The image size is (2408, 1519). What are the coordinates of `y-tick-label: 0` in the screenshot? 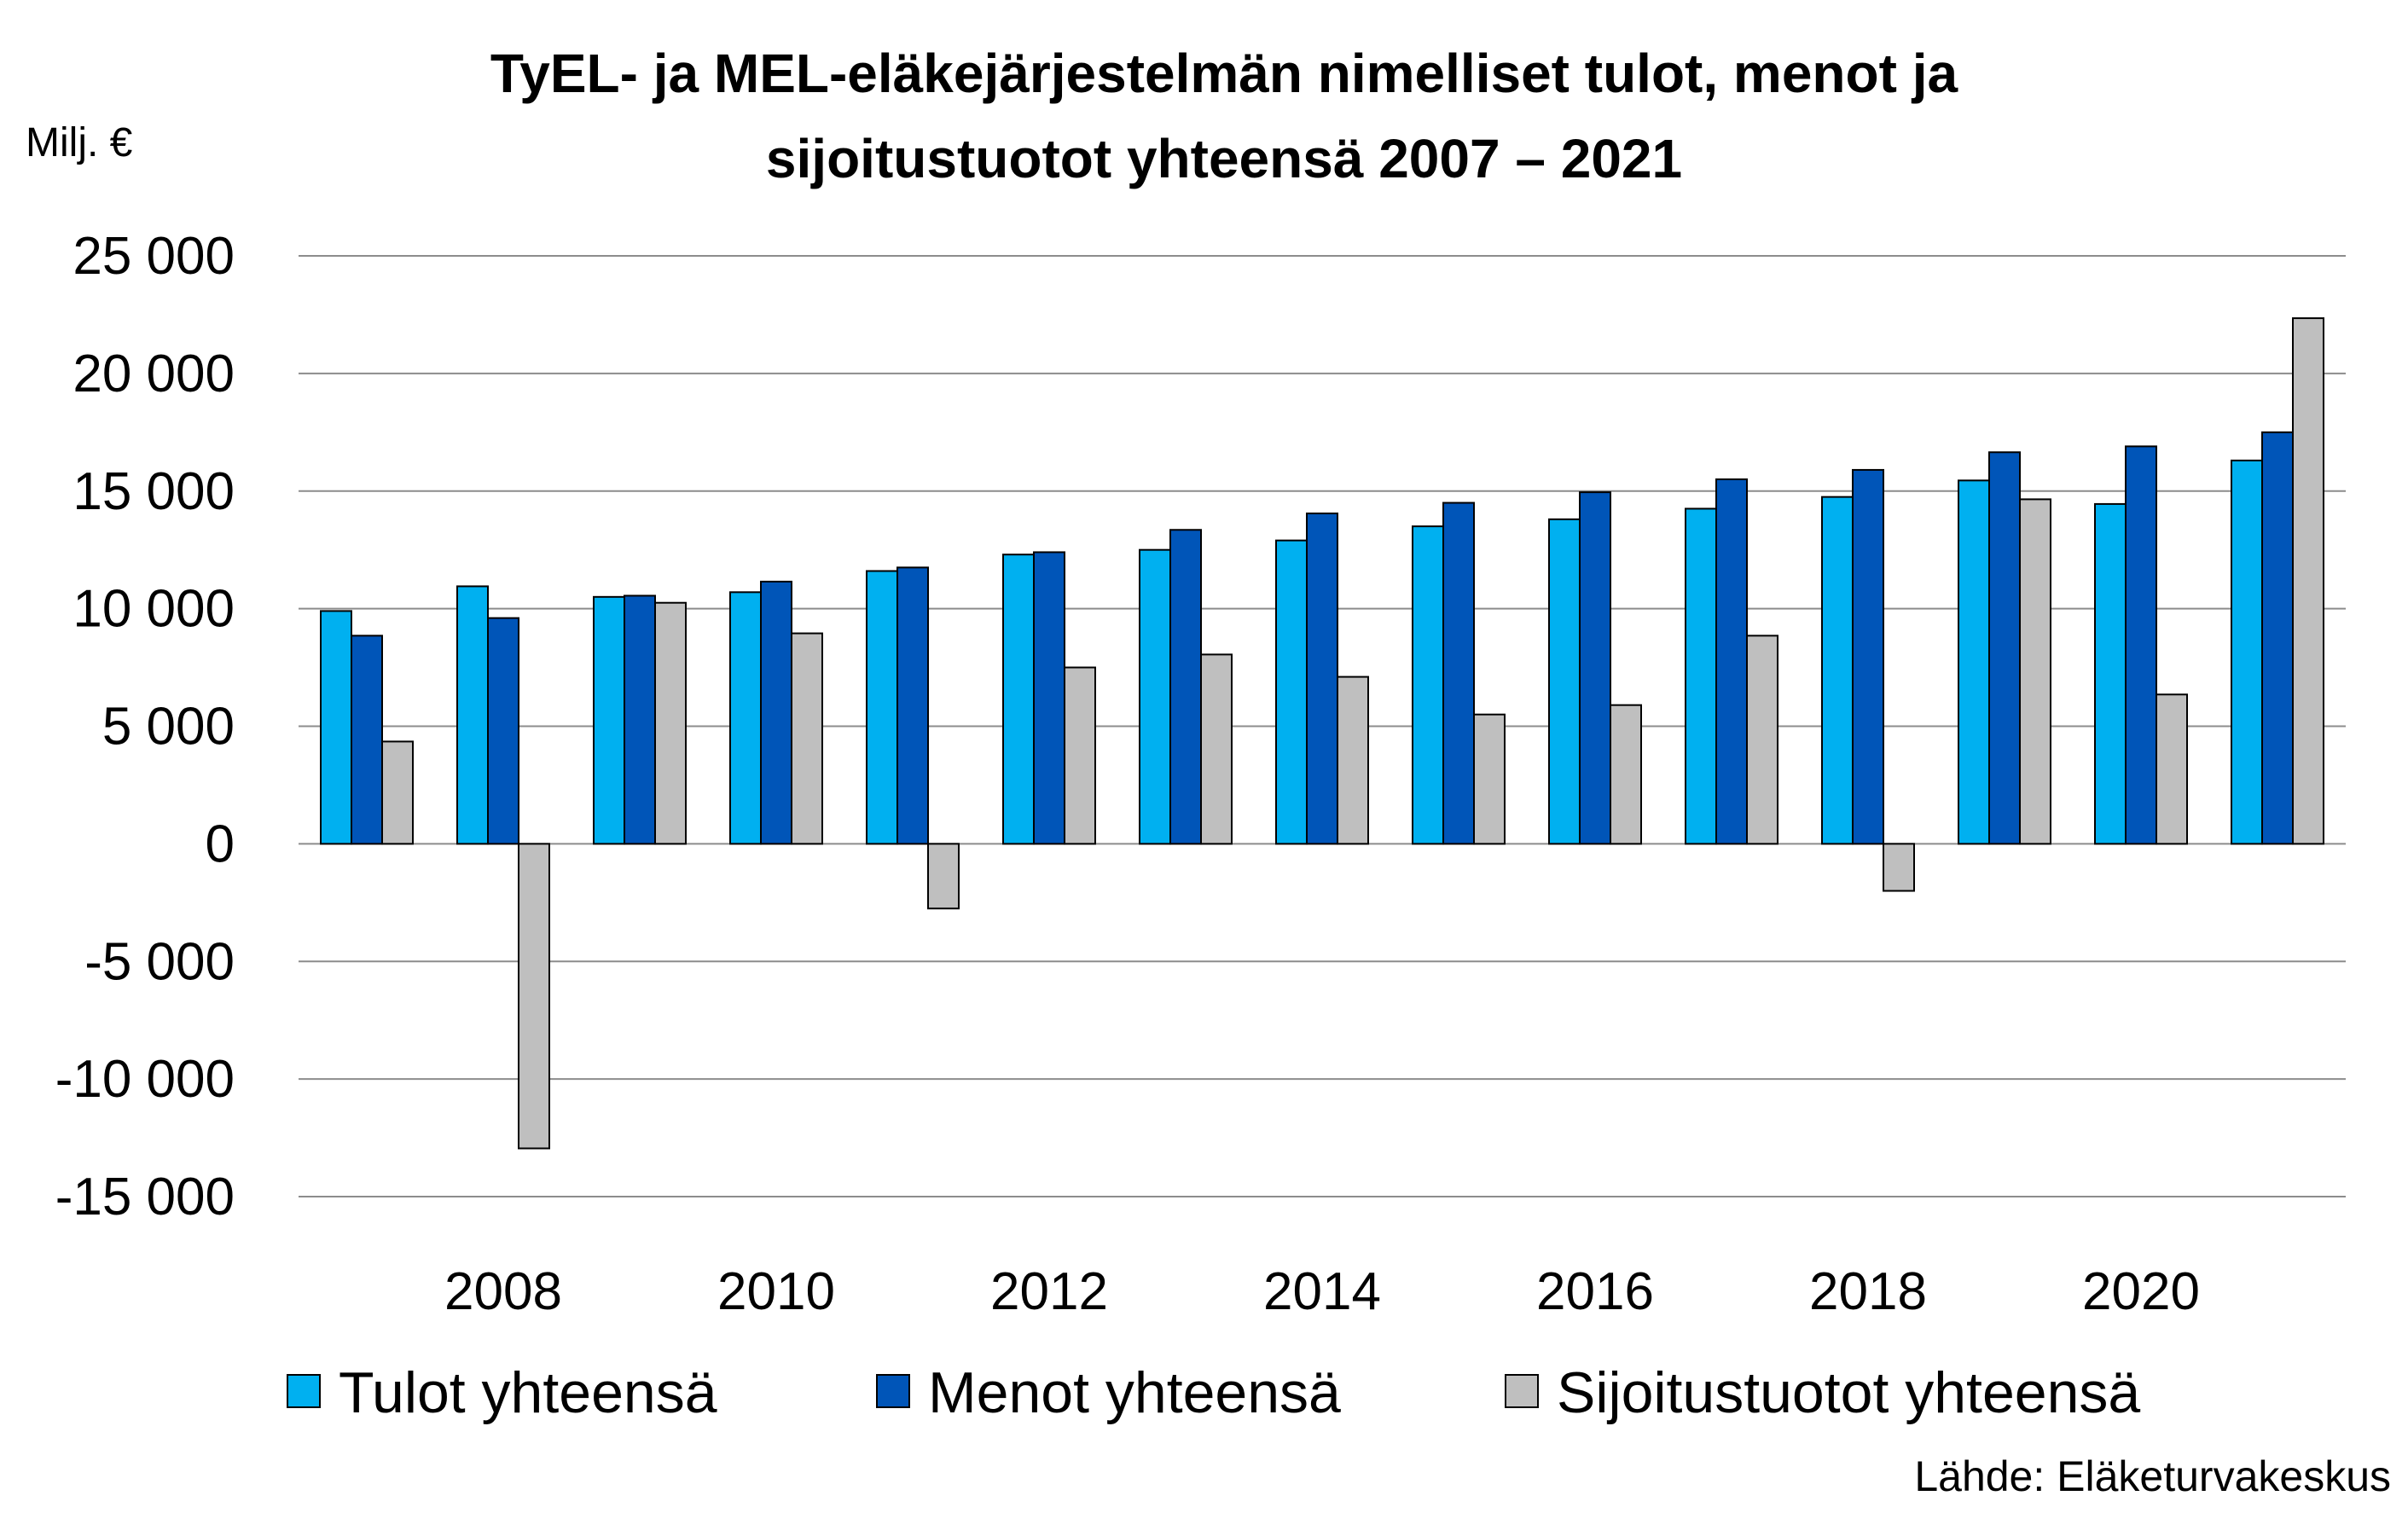 It's located at (220, 844).